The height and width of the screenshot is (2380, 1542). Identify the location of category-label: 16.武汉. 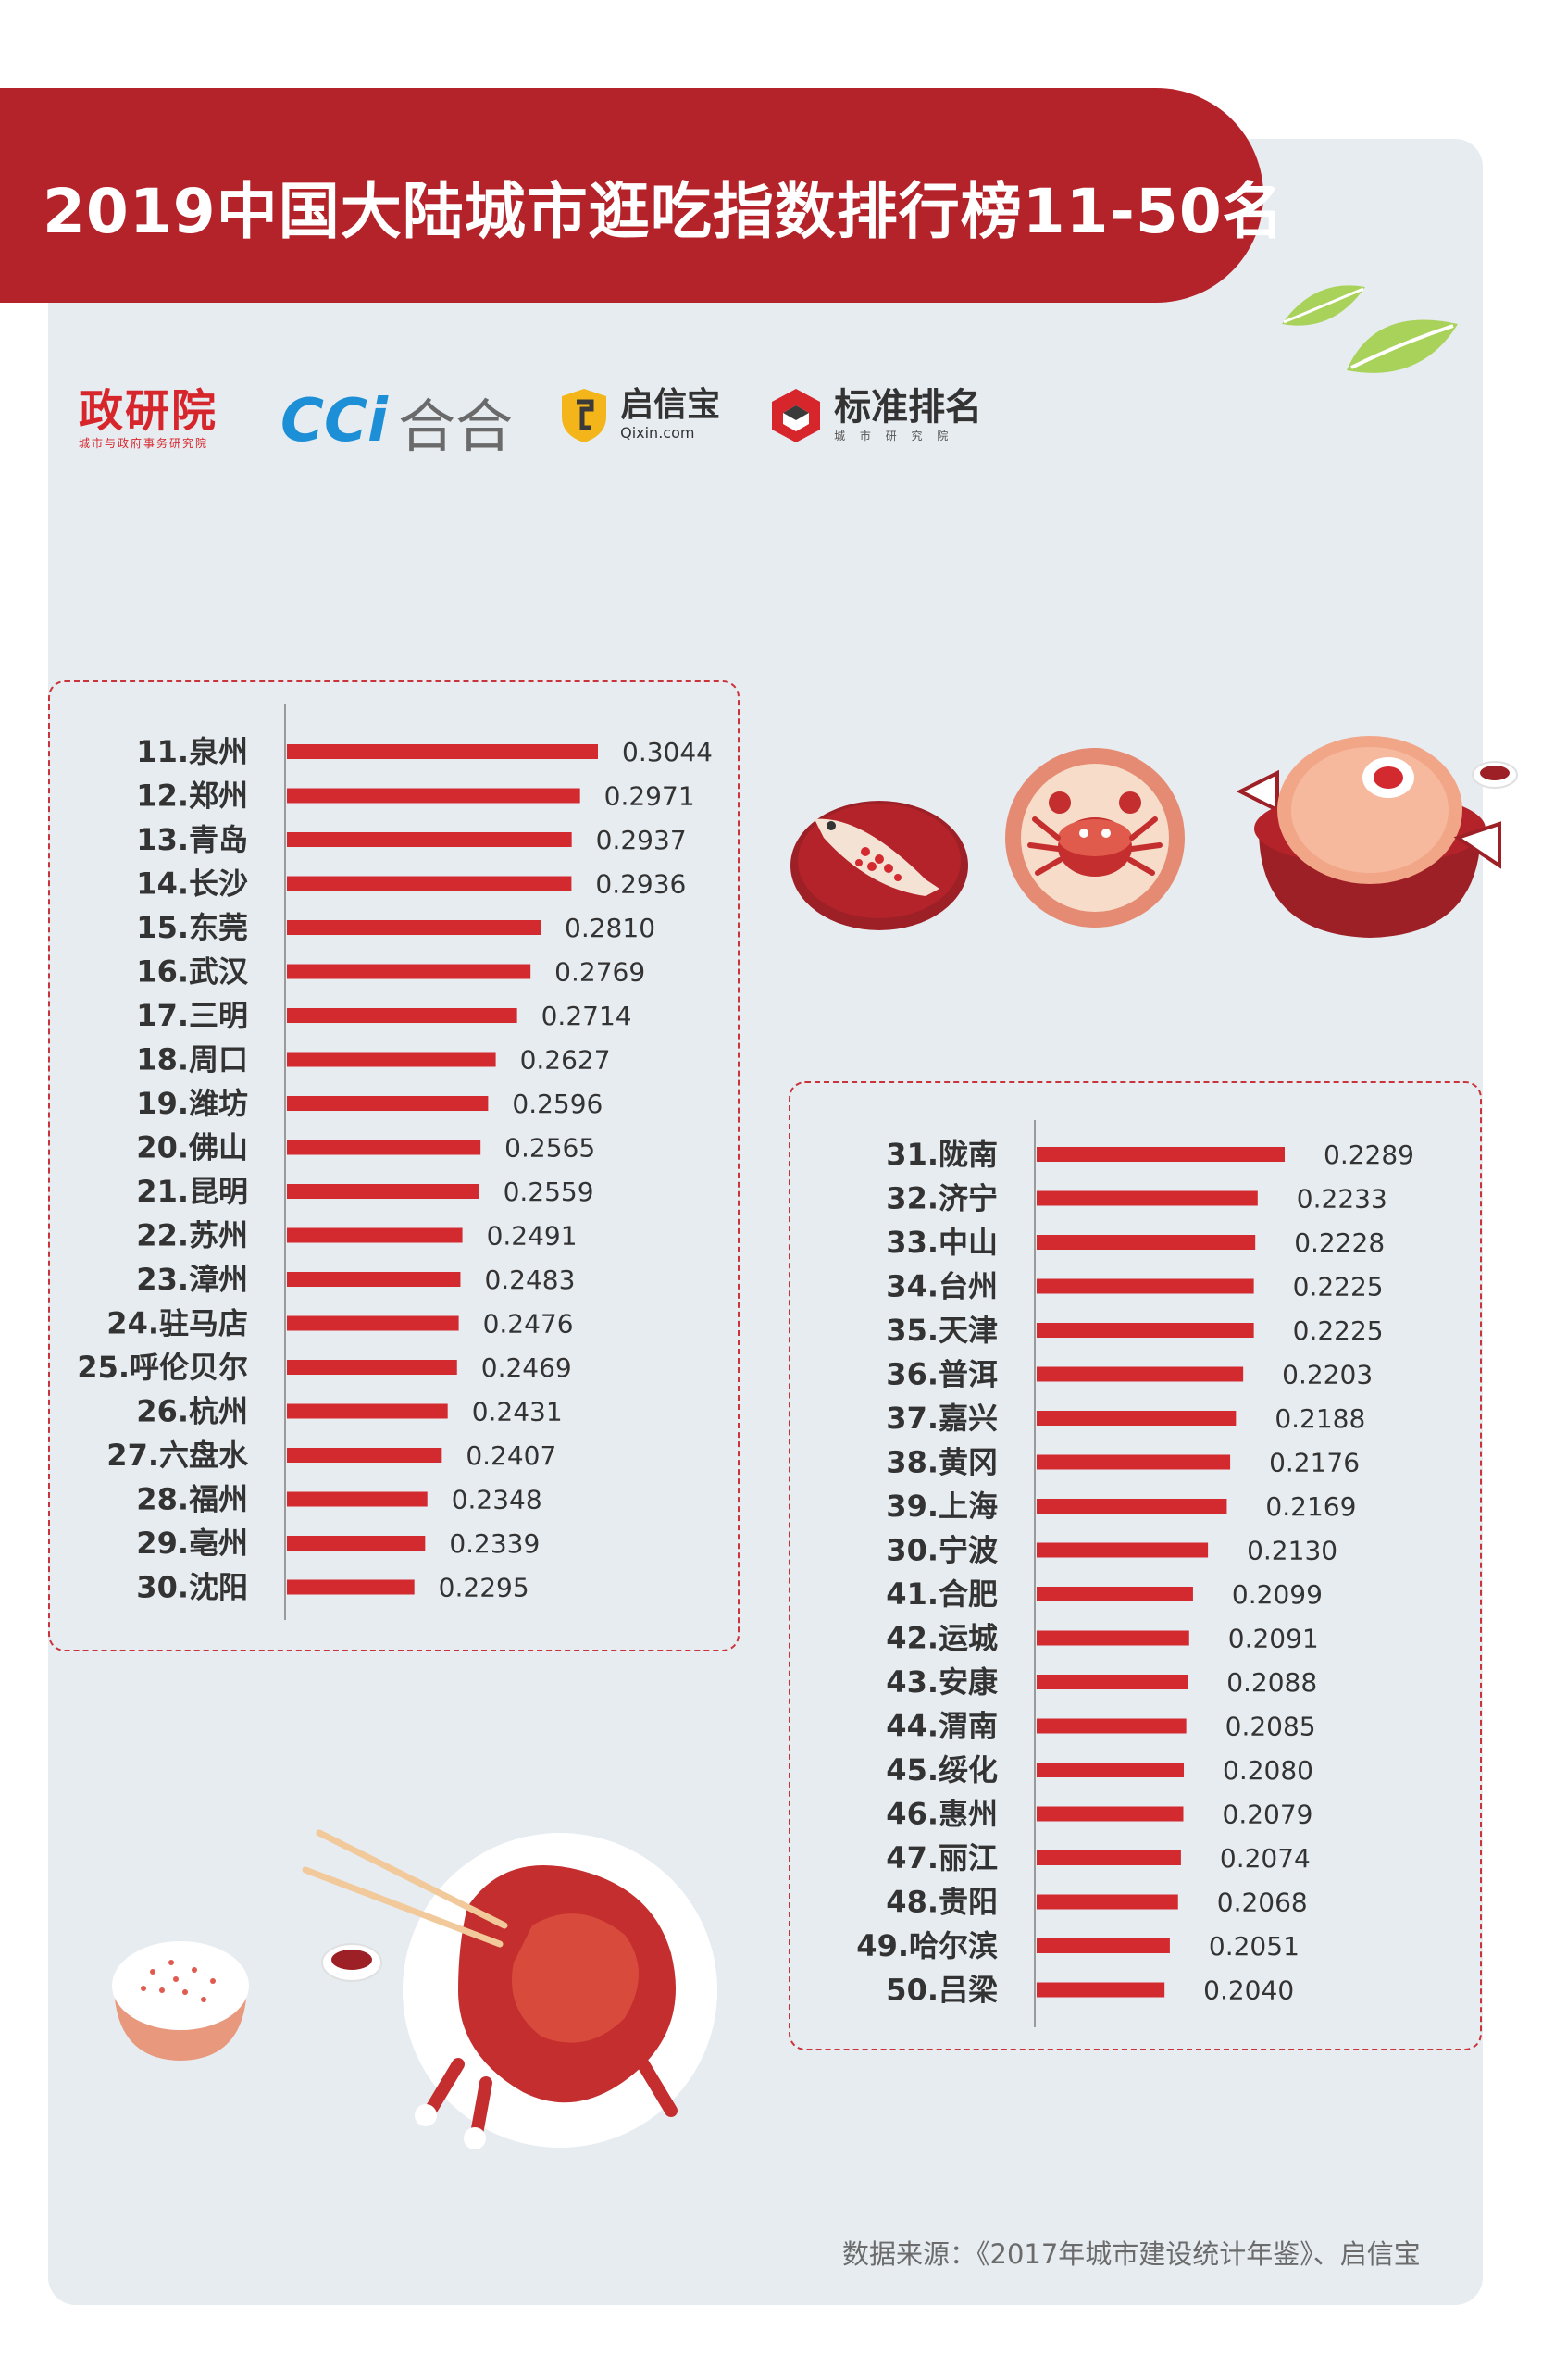
(192, 972).